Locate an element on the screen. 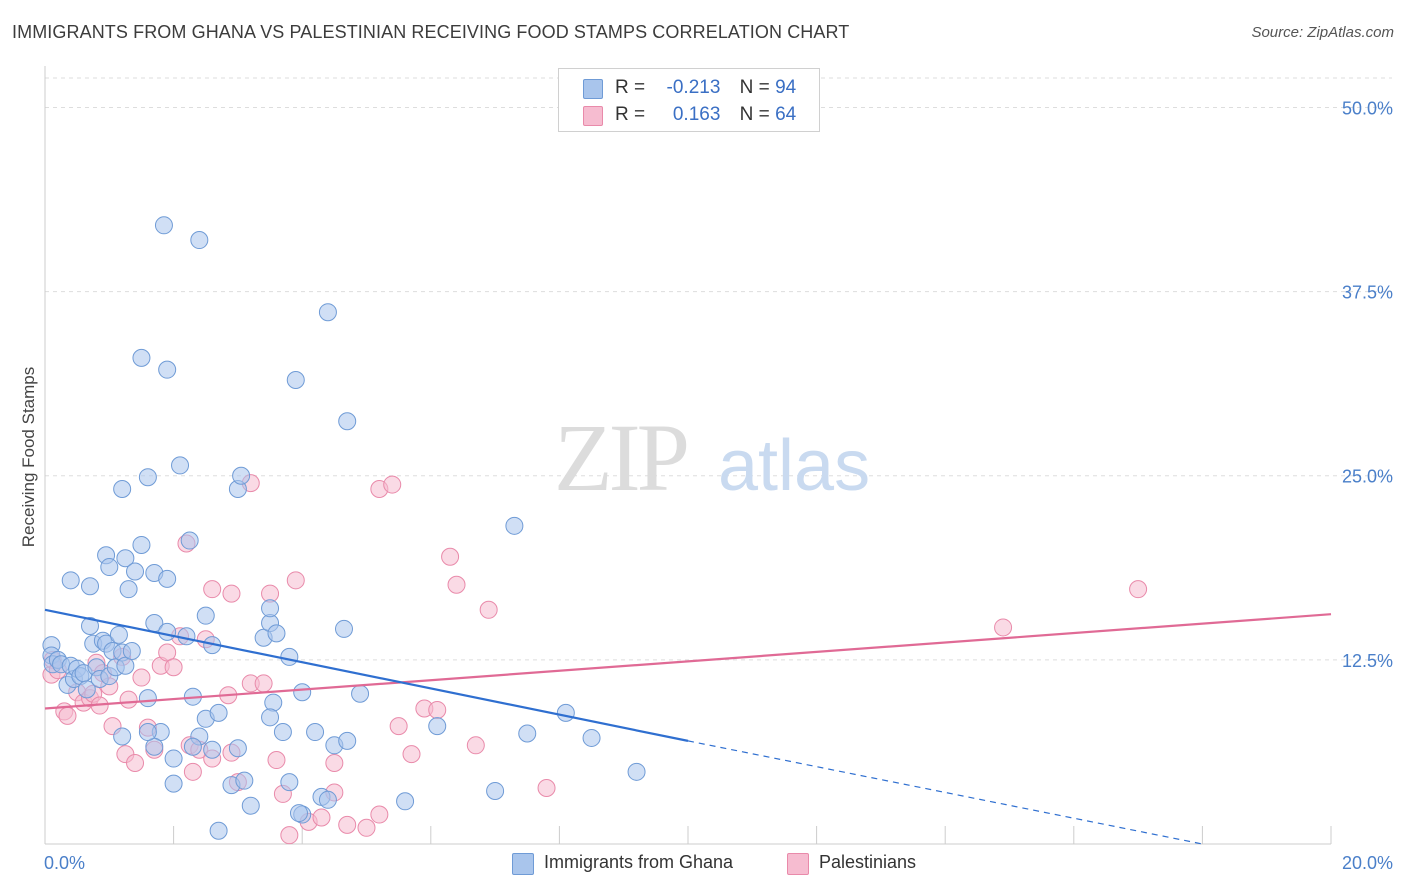  watermark-atlas: atlas is located at coordinates (794, 466).